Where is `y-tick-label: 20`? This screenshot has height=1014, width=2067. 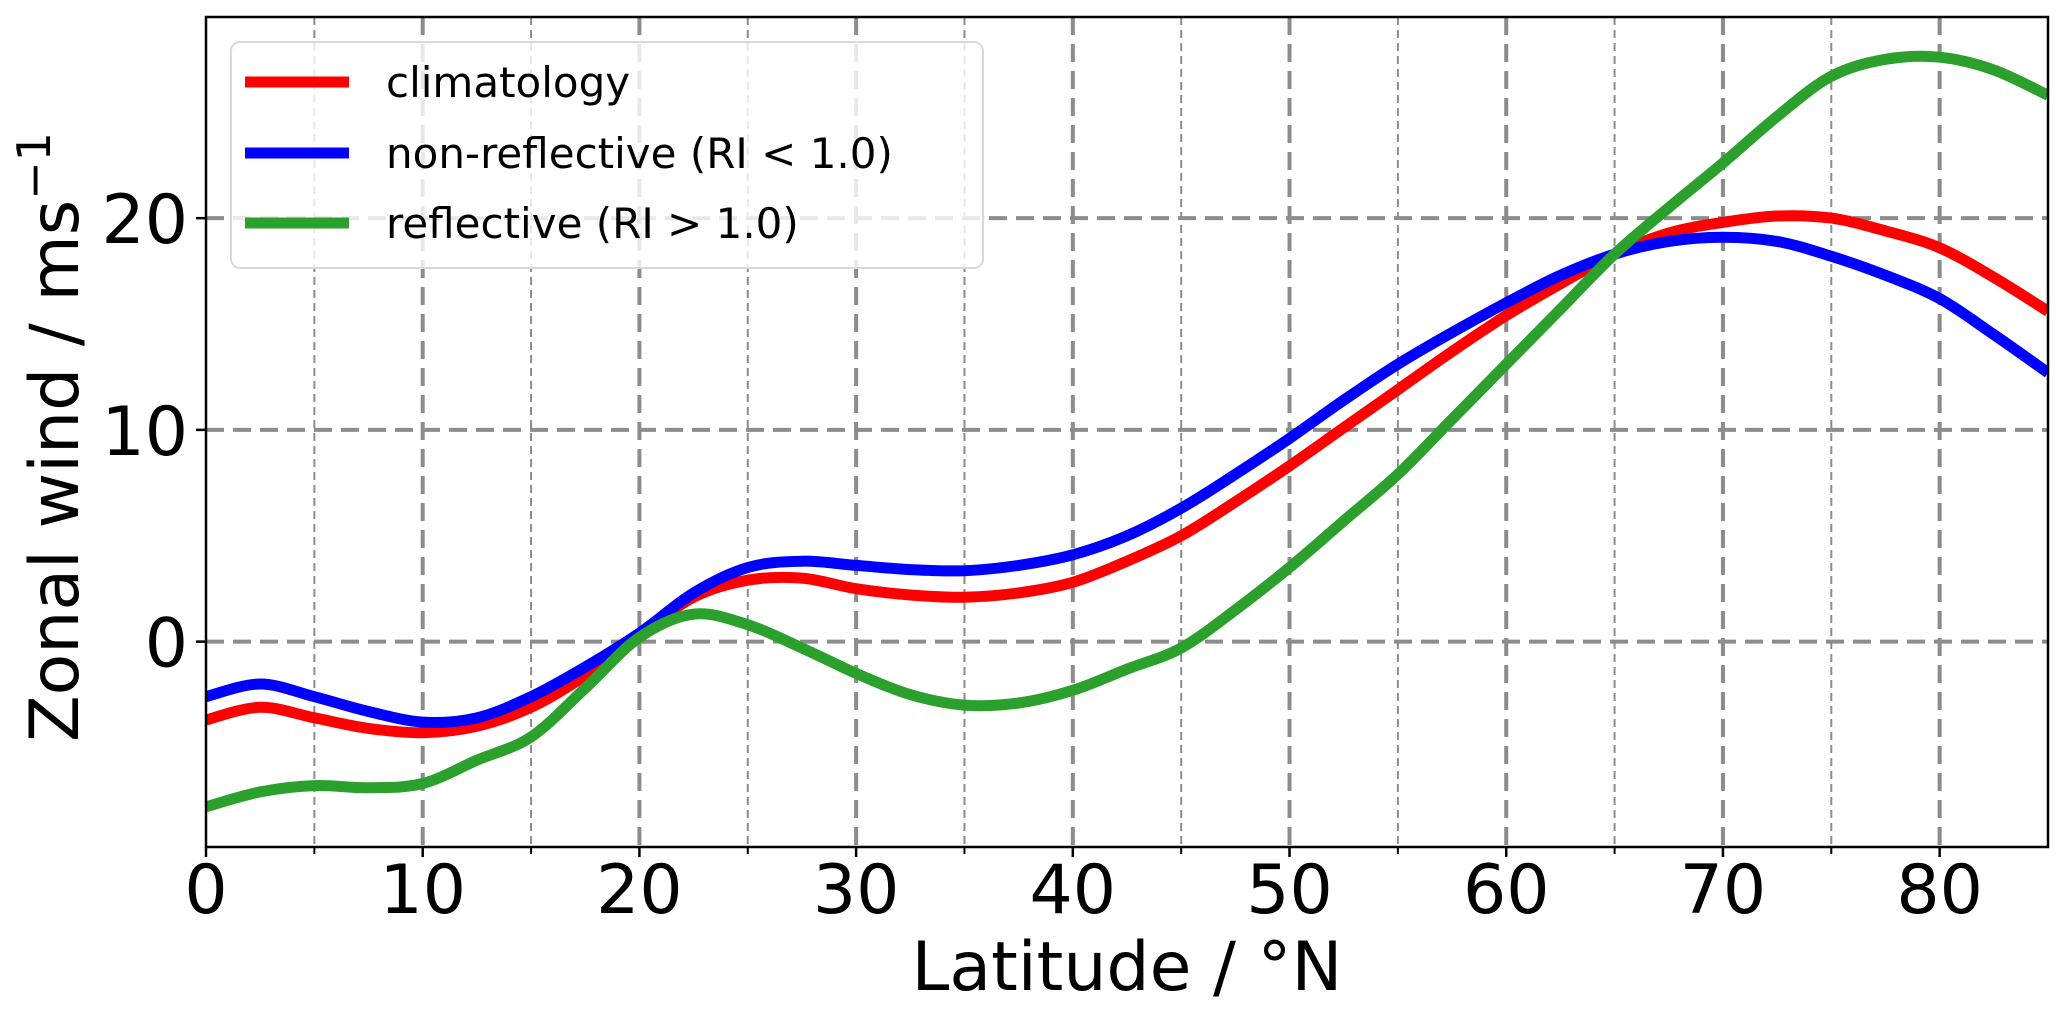 y-tick-label: 20 is located at coordinates (144, 220).